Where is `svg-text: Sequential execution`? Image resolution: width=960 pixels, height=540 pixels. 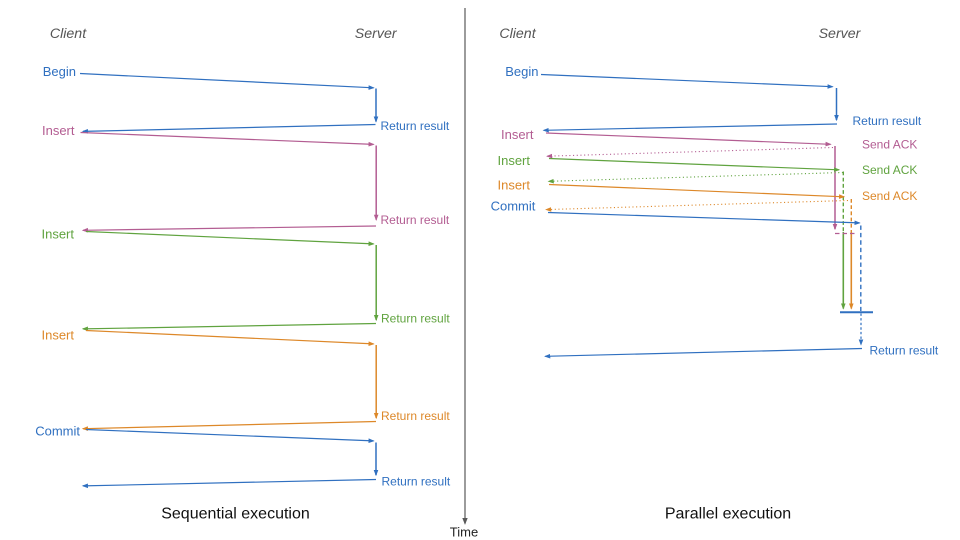 svg-text: Sequential execution is located at coordinates (235, 514).